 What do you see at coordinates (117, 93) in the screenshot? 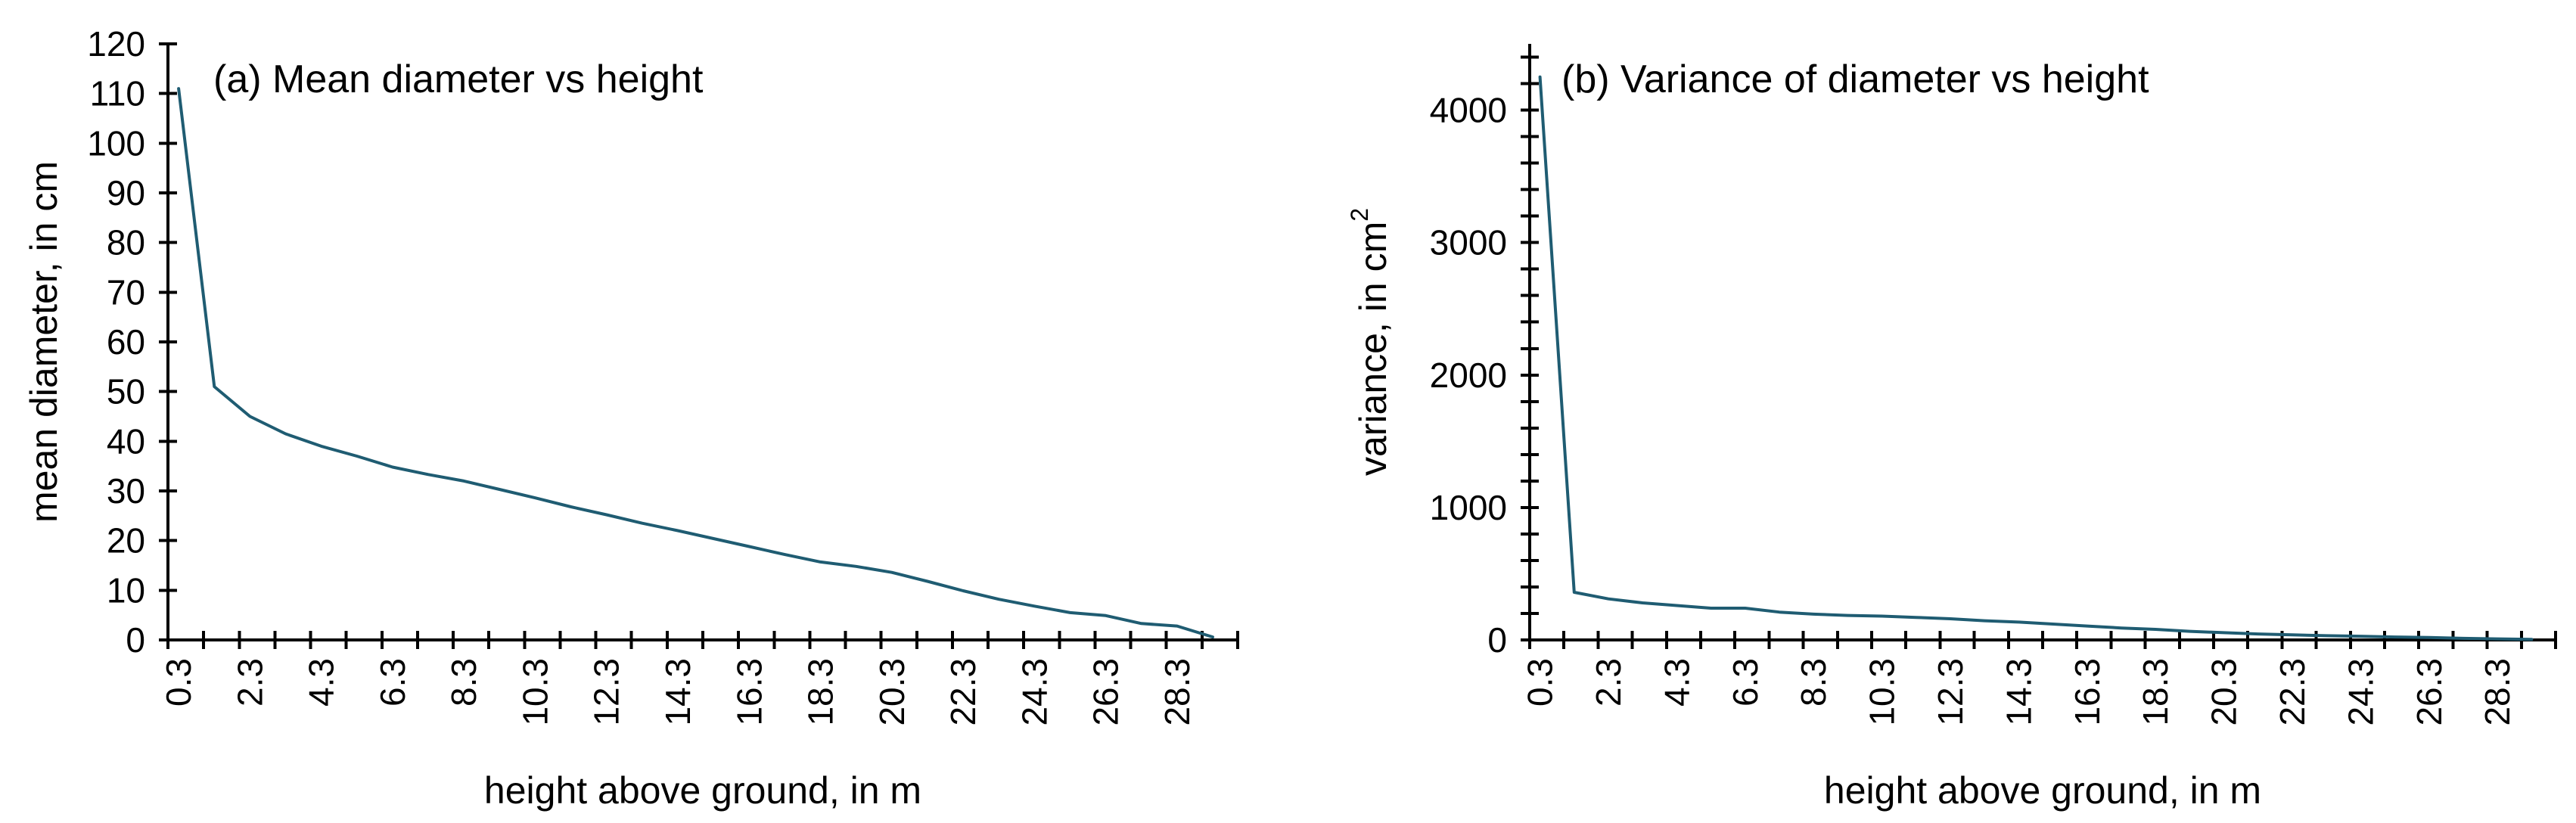
I see `y-tick-label: 110` at bounding box center [117, 93].